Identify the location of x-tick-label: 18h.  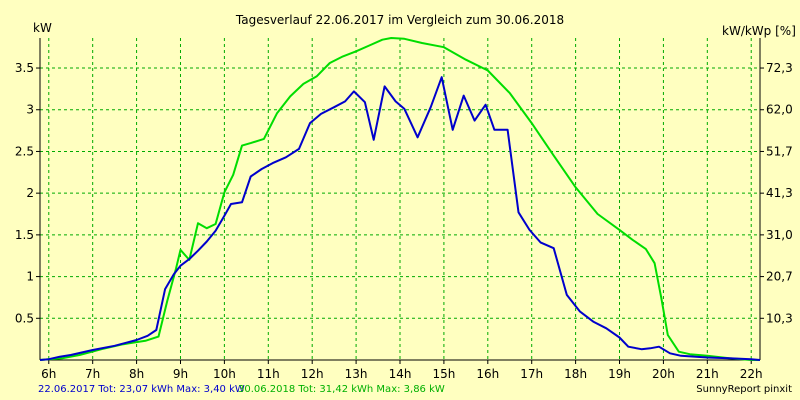
(575, 374).